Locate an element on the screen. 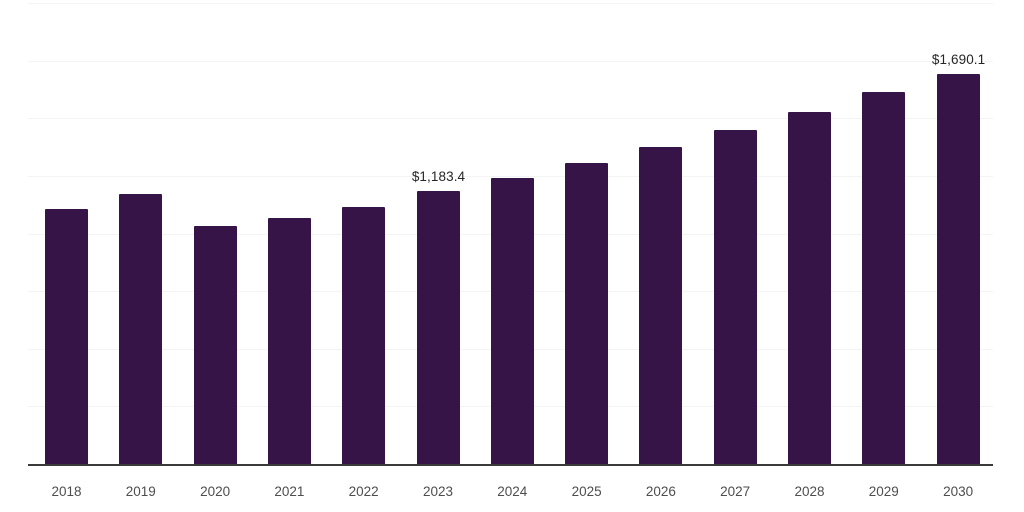  x-axis-label-2021: 2021 is located at coordinates (289, 491).